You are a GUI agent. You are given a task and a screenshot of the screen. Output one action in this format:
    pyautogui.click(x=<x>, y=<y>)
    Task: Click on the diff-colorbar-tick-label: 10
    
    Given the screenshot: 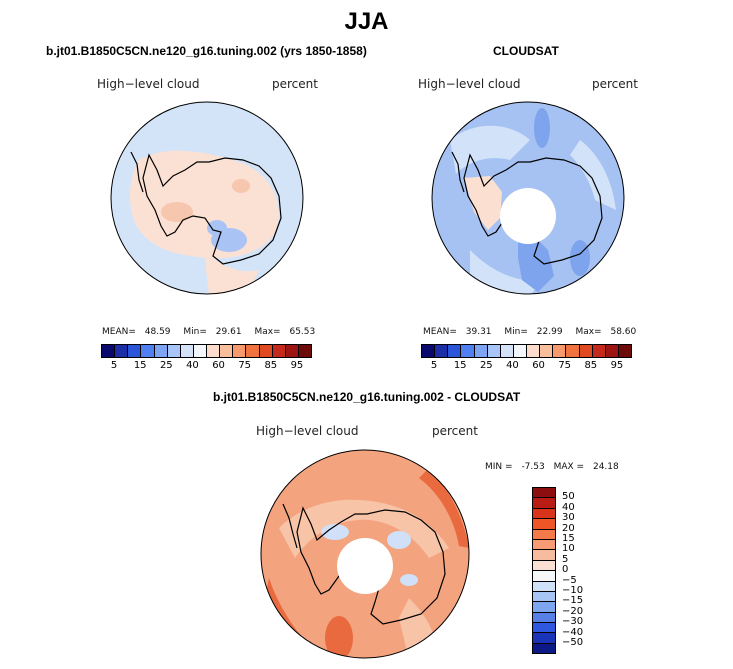 What is the action you would take?
    pyautogui.click(x=568, y=549)
    